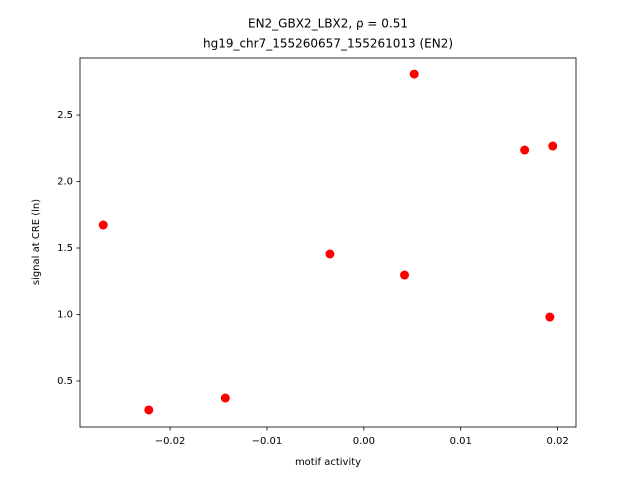 This screenshot has width=640, height=480. I want to click on x-tick-label: 0.01, so click(461, 441).